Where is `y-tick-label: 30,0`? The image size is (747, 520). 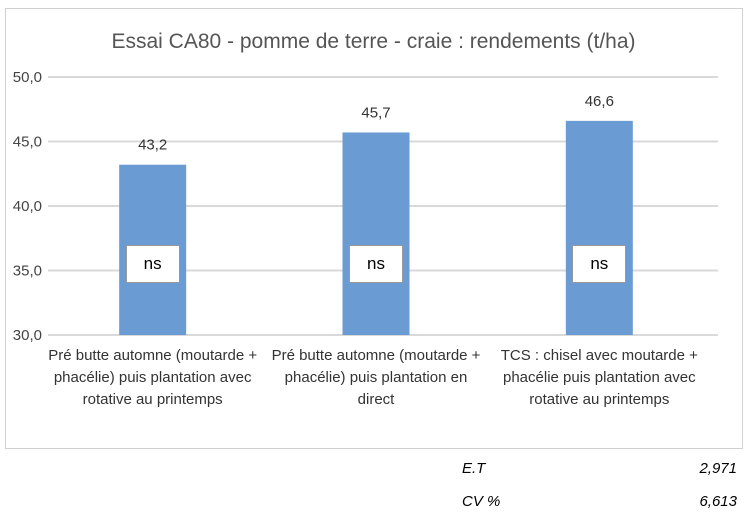 y-tick-label: 30,0 is located at coordinates (27, 335).